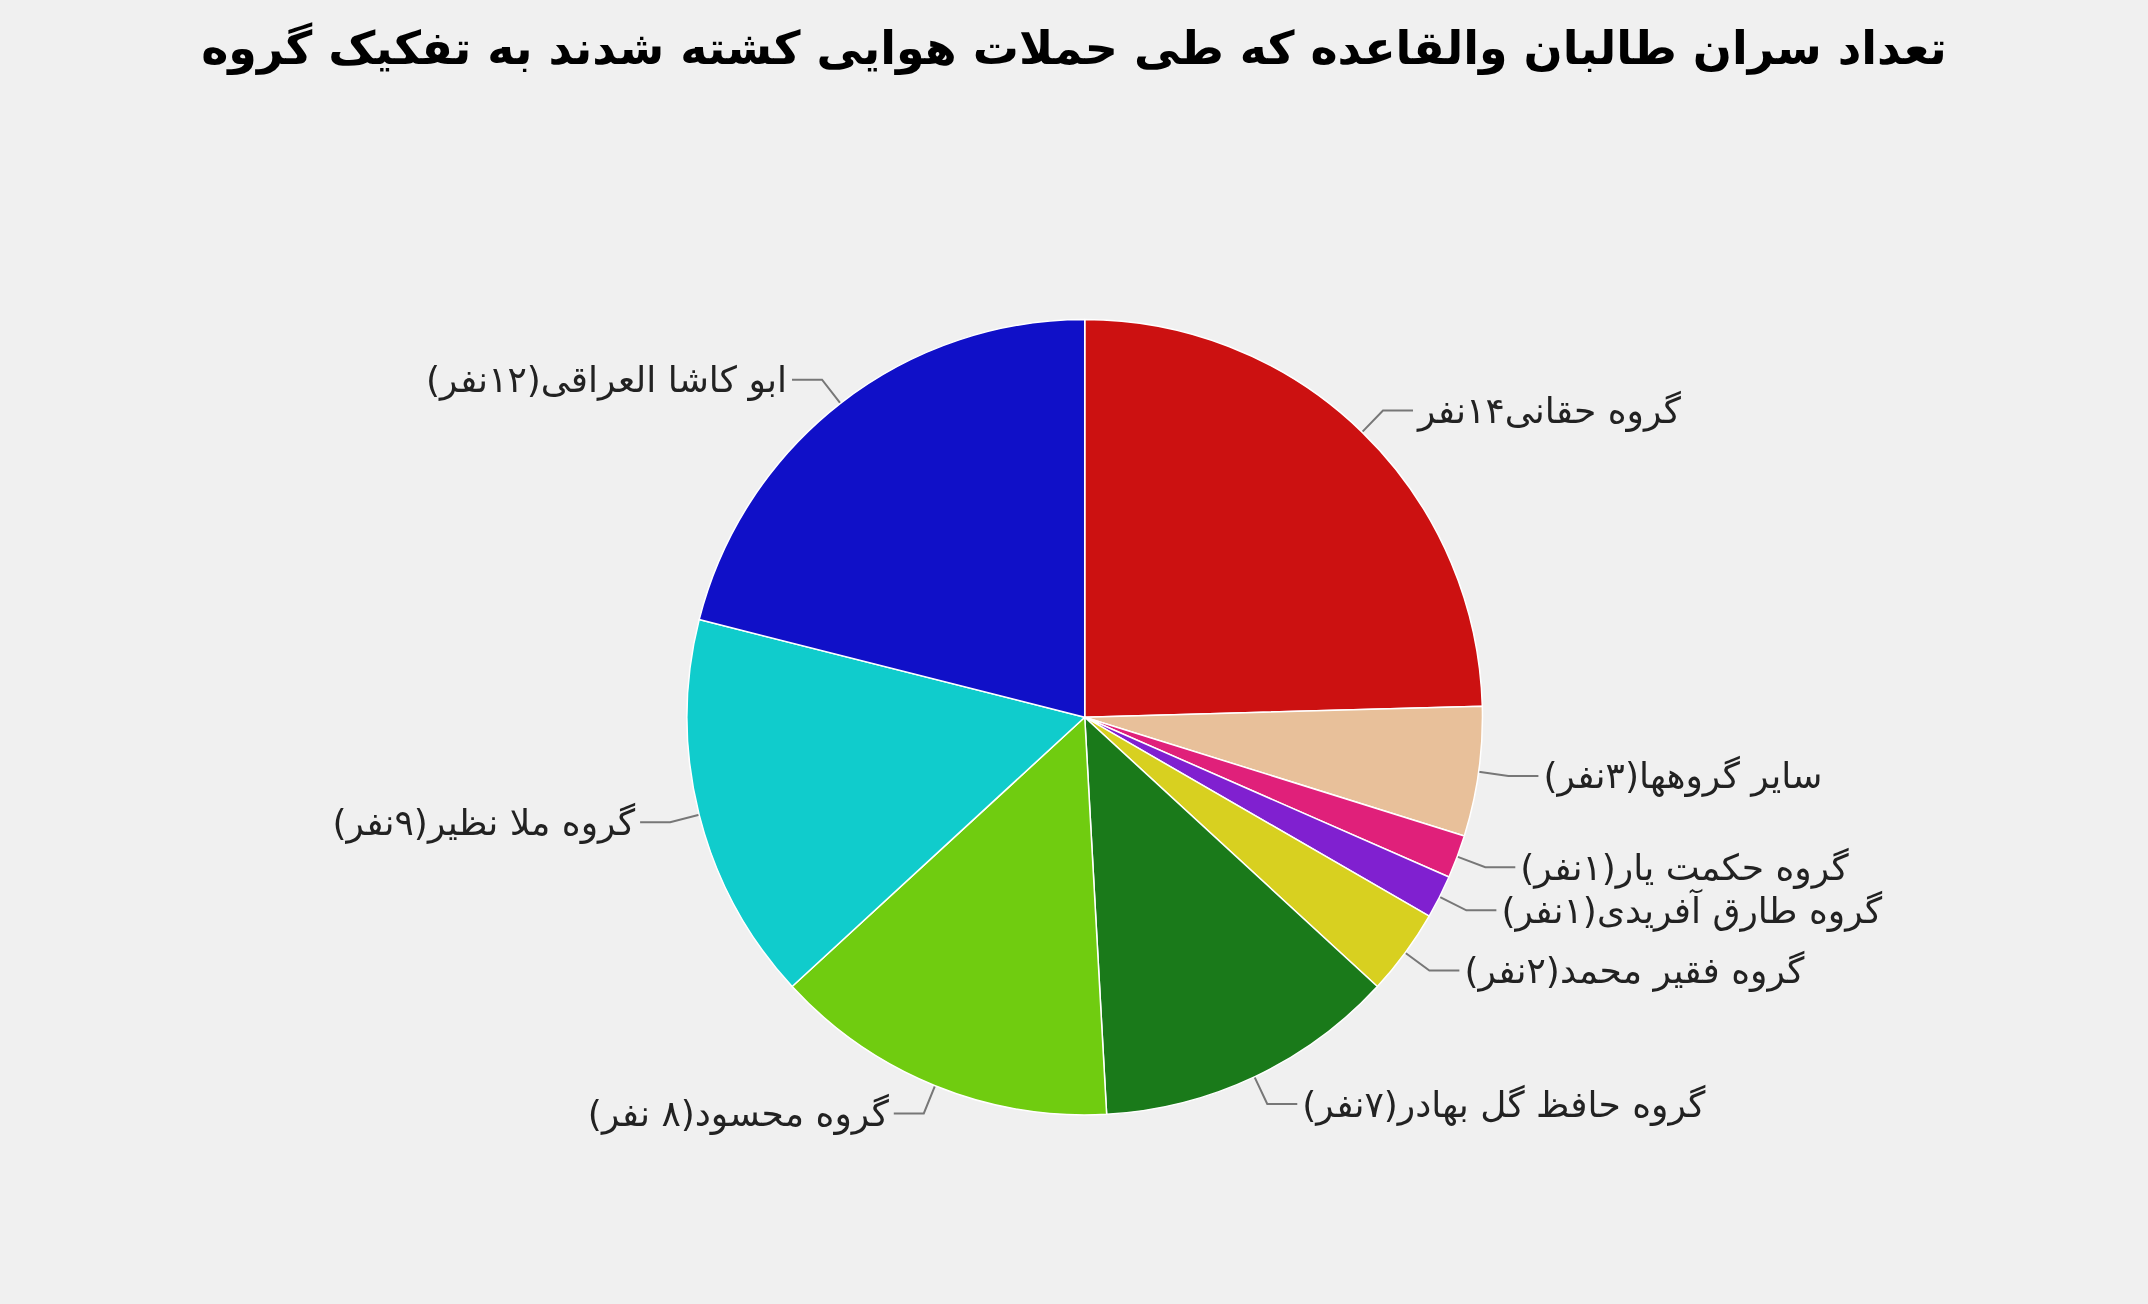 This screenshot has height=1304, width=2148. Describe the element at coordinates (1635, 971) in the screenshot. I see `slice-label: گروه فقیر محمد(۲نفر)` at that location.